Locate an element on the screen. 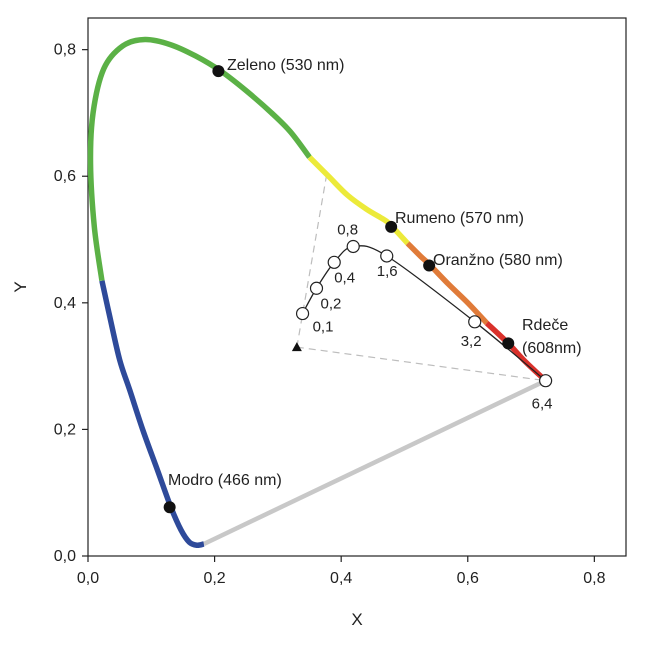 Image resolution: width=660 pixels, height=648 pixels. label-red-line1: Rdeče is located at coordinates (545, 325).